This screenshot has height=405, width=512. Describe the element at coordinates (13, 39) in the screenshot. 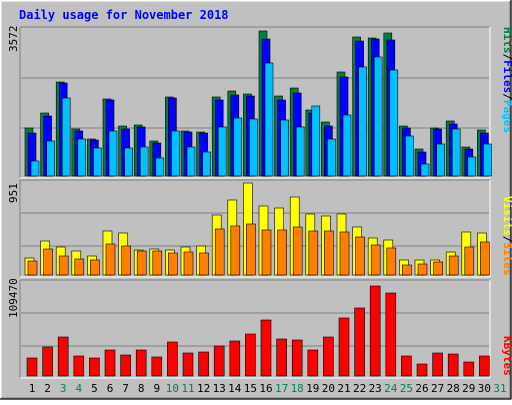

I see `ymax-label-hits: 3572` at that location.